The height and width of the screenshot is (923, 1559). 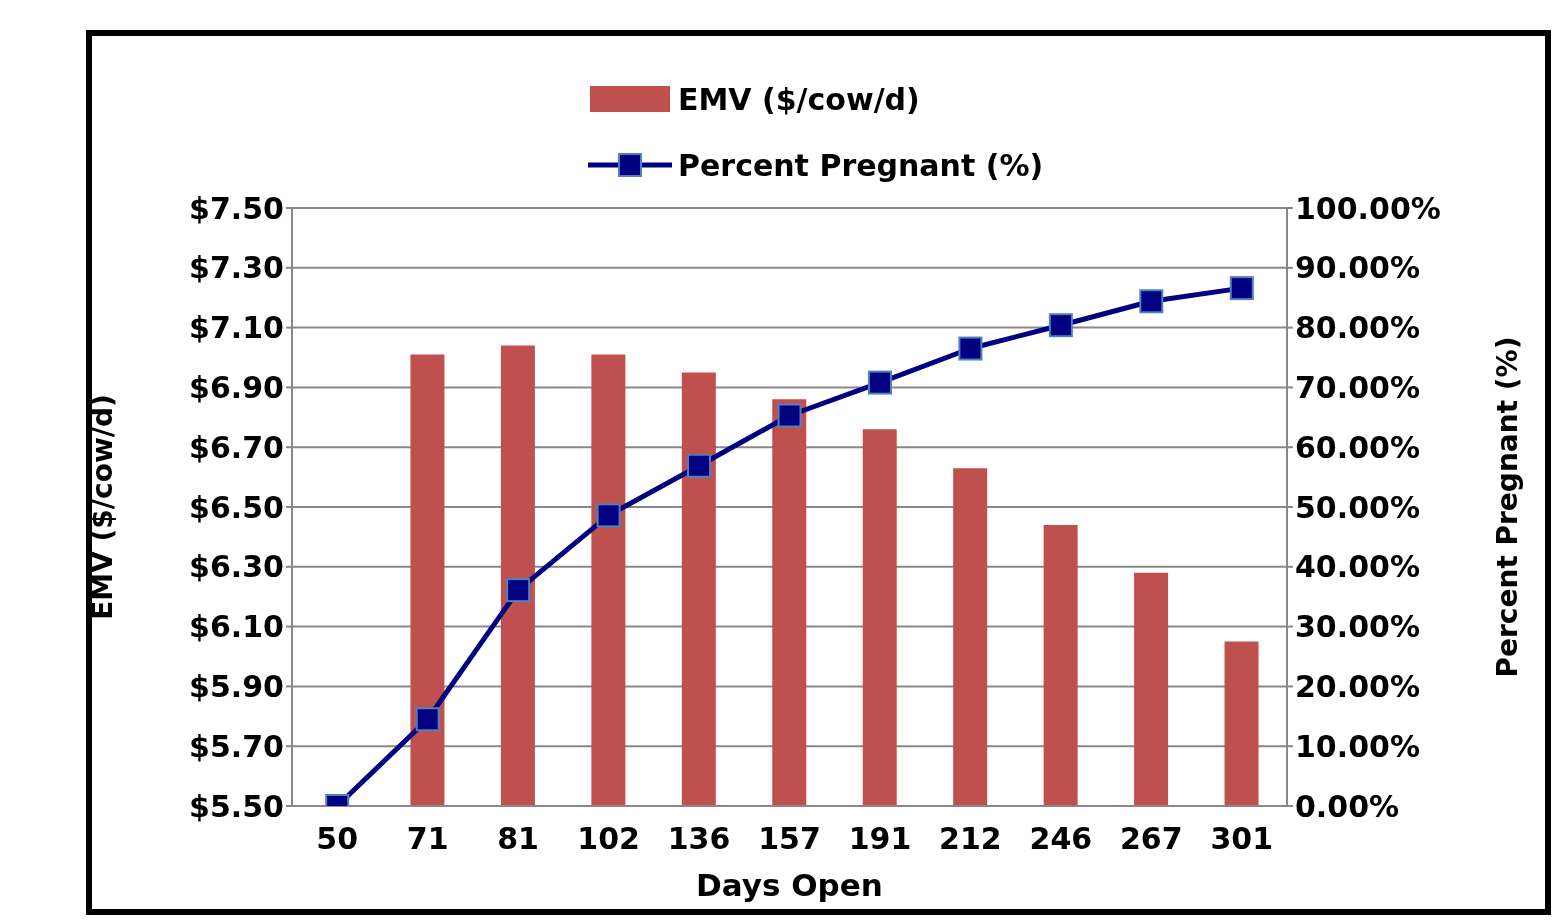 What do you see at coordinates (1357, 447) in the screenshot?
I see `y2-tick-label: 60.00%` at bounding box center [1357, 447].